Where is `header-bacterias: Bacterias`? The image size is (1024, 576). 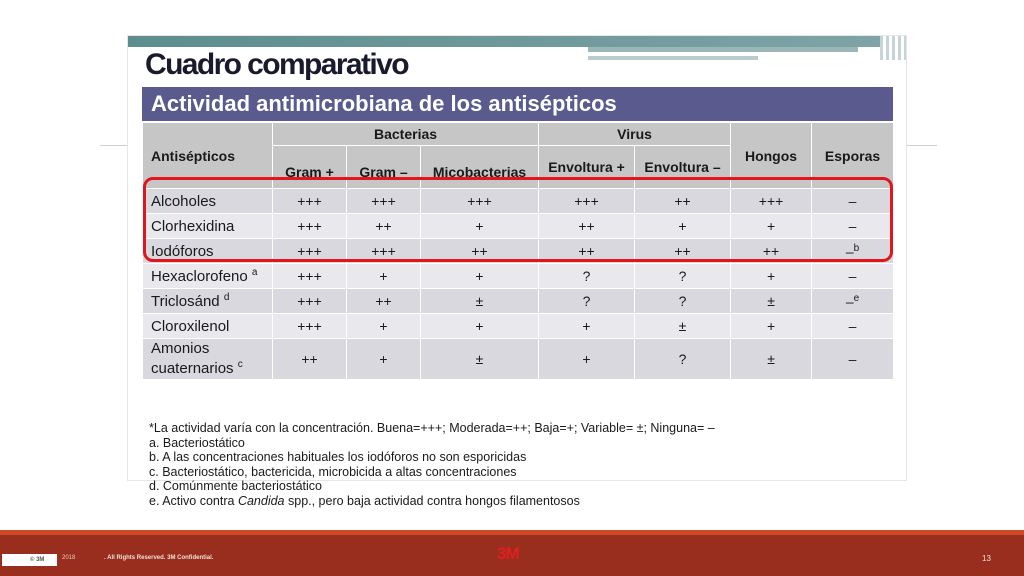
header-bacterias: Bacterias is located at coordinates (405, 134).